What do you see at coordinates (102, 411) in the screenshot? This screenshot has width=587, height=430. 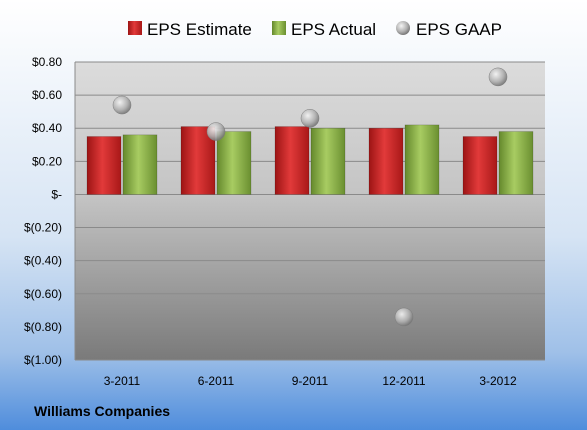 I see `company-label: Williams Companies` at bounding box center [102, 411].